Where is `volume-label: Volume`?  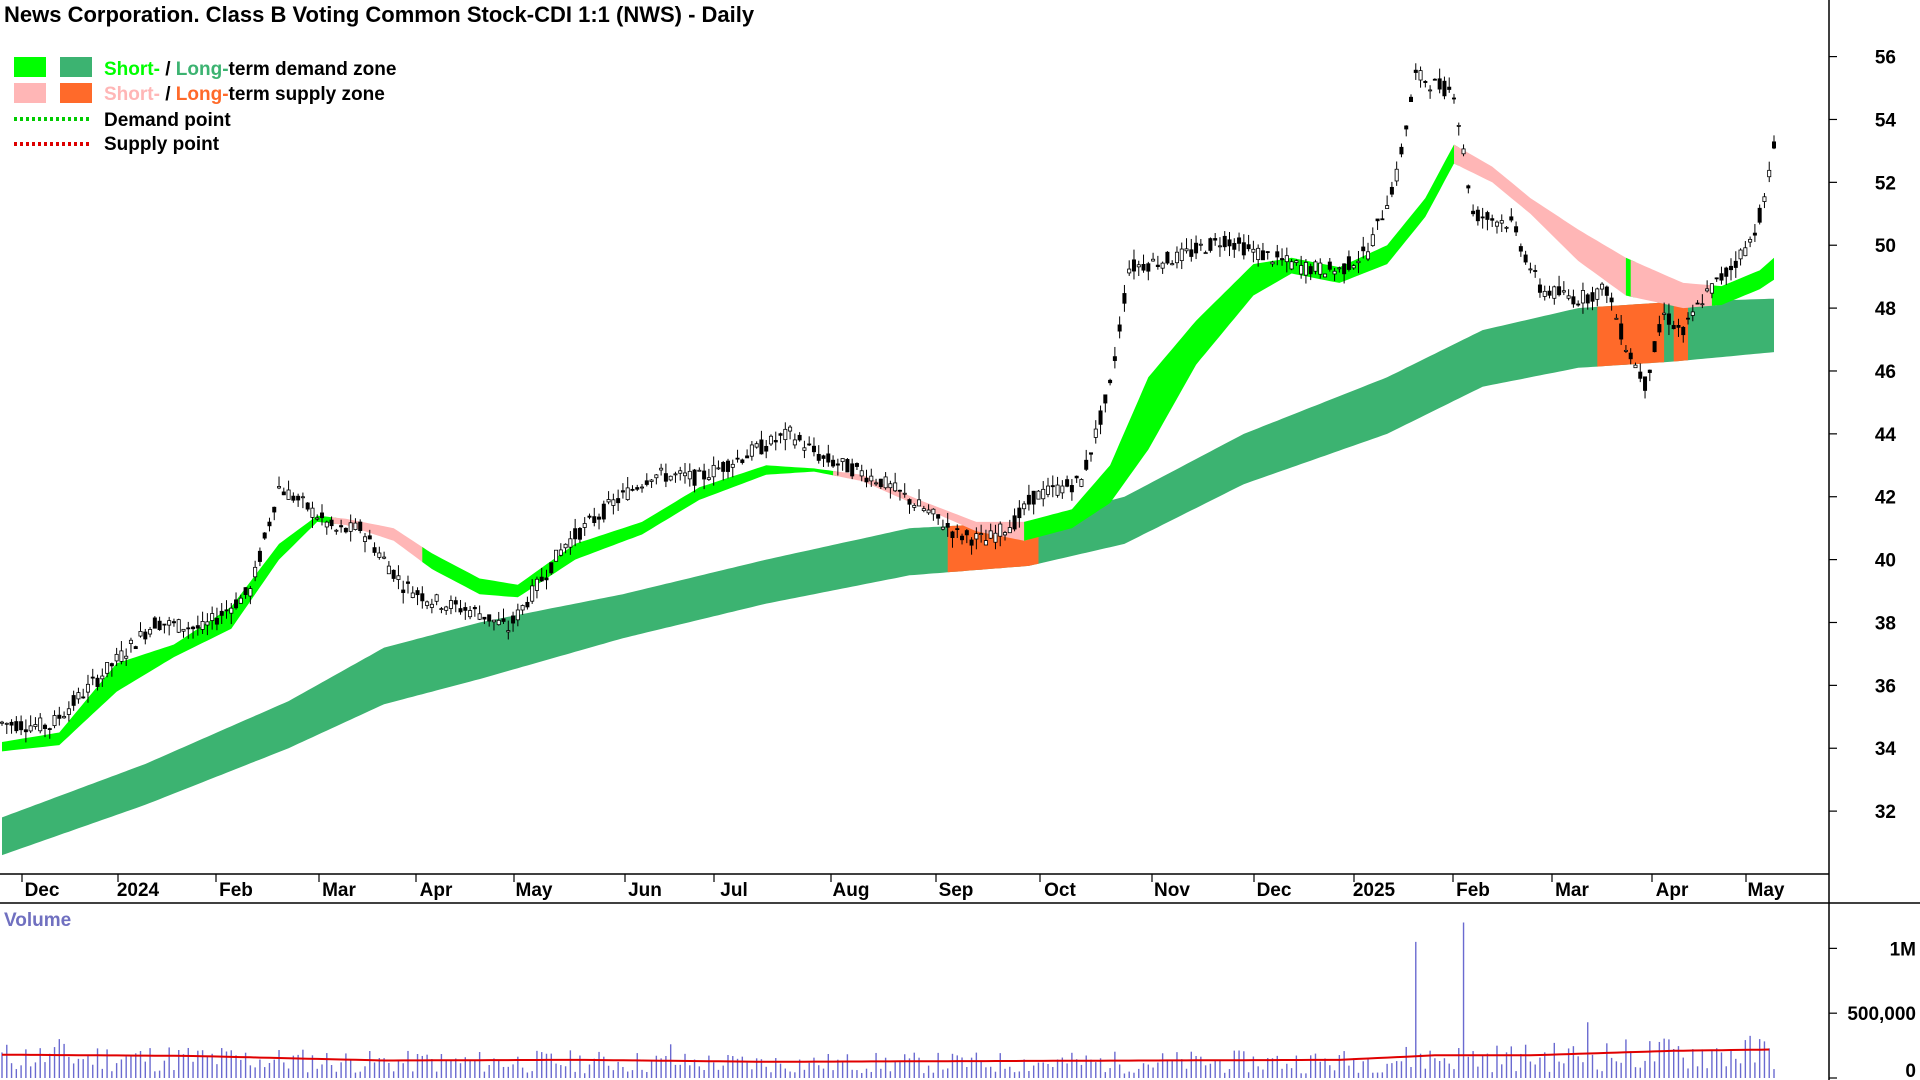
volume-label: Volume is located at coordinates (37, 920).